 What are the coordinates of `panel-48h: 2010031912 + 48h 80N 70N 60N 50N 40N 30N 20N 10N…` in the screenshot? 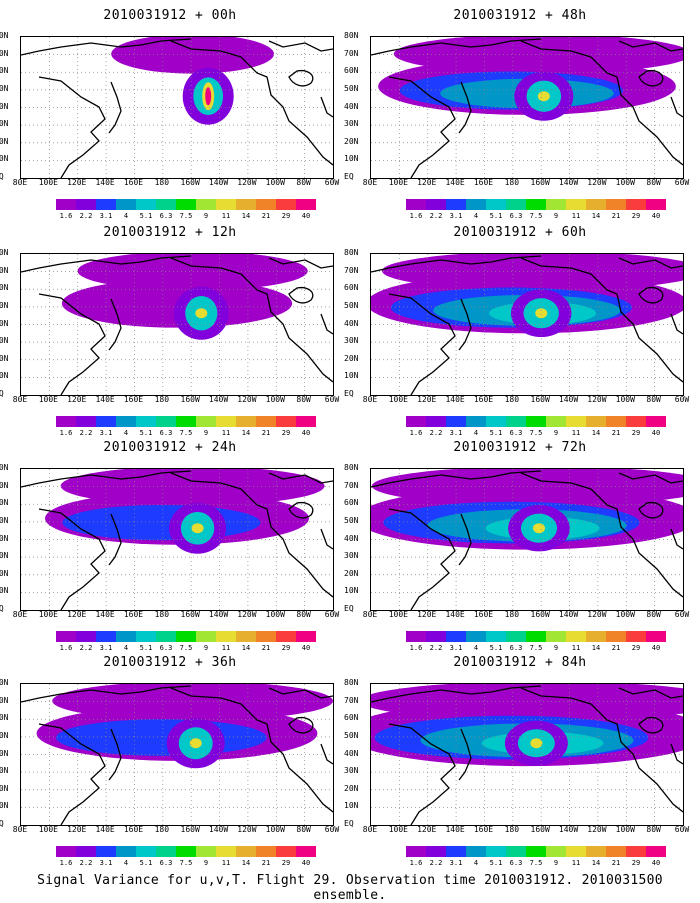 It's located at (517, 115).